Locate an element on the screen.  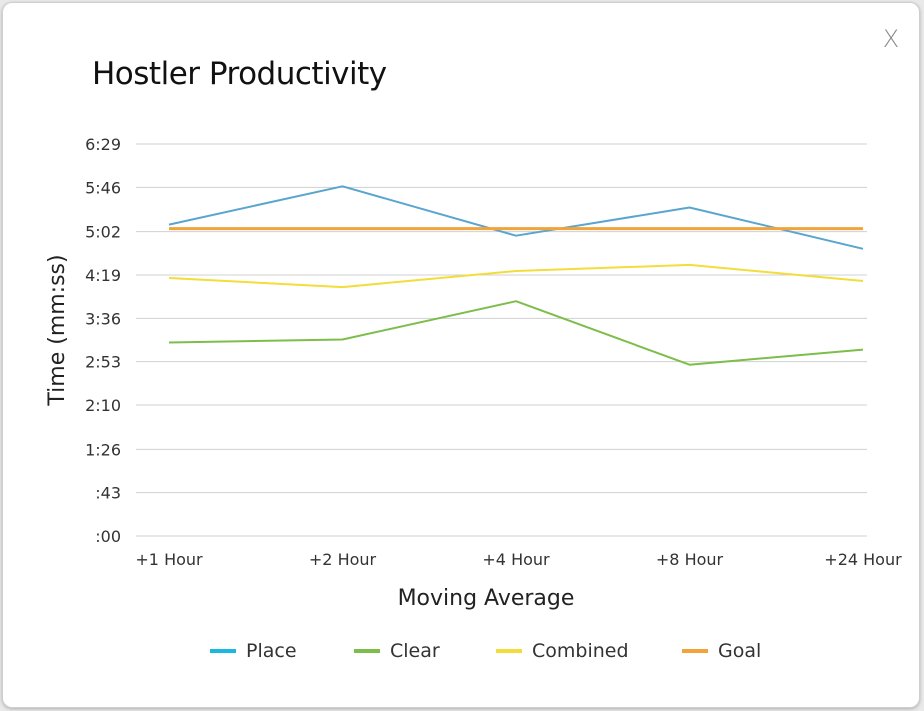
x-tick-label: +2 Hour is located at coordinates (343, 559).